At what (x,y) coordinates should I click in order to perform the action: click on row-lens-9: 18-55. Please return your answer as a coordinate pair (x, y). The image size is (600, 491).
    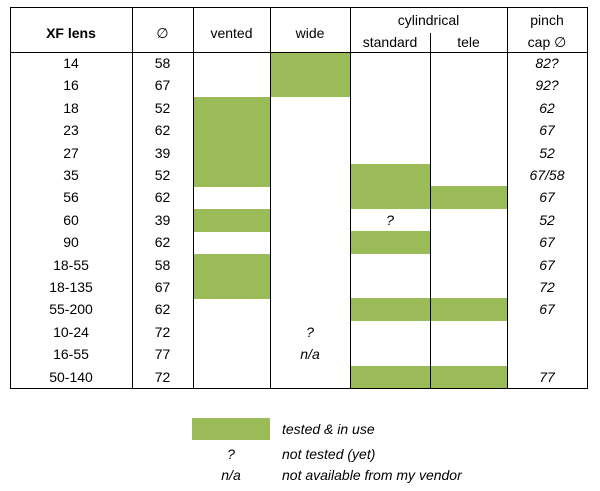
    Looking at the image, I should click on (71, 264).